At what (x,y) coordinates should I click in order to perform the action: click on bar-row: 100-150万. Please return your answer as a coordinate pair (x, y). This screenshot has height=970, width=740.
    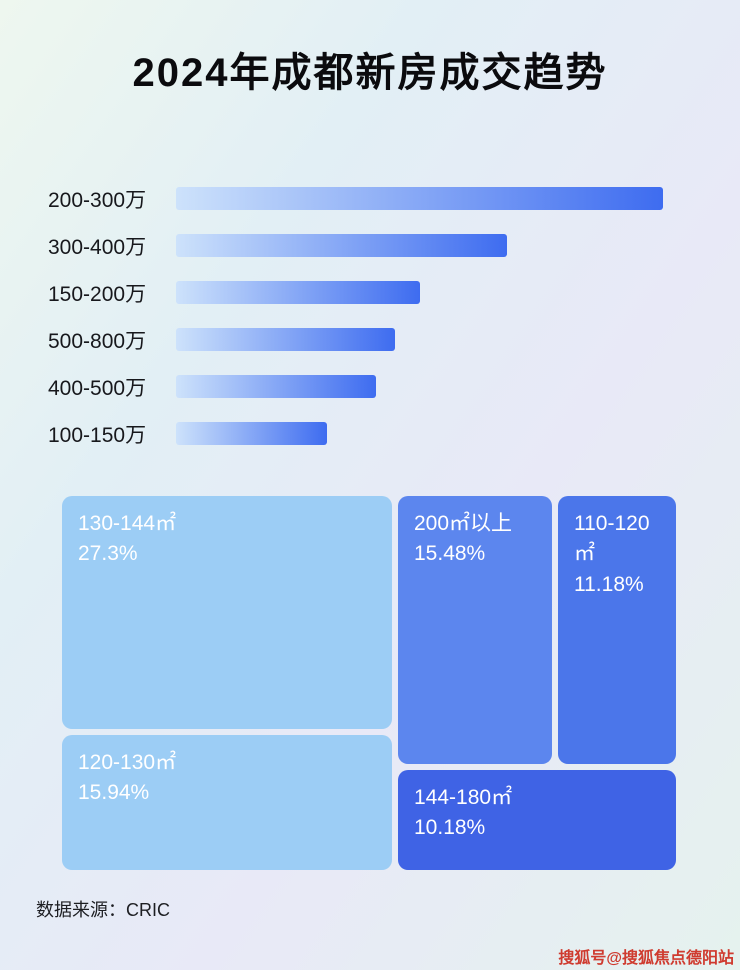
    Looking at the image, I should click on (373, 433).